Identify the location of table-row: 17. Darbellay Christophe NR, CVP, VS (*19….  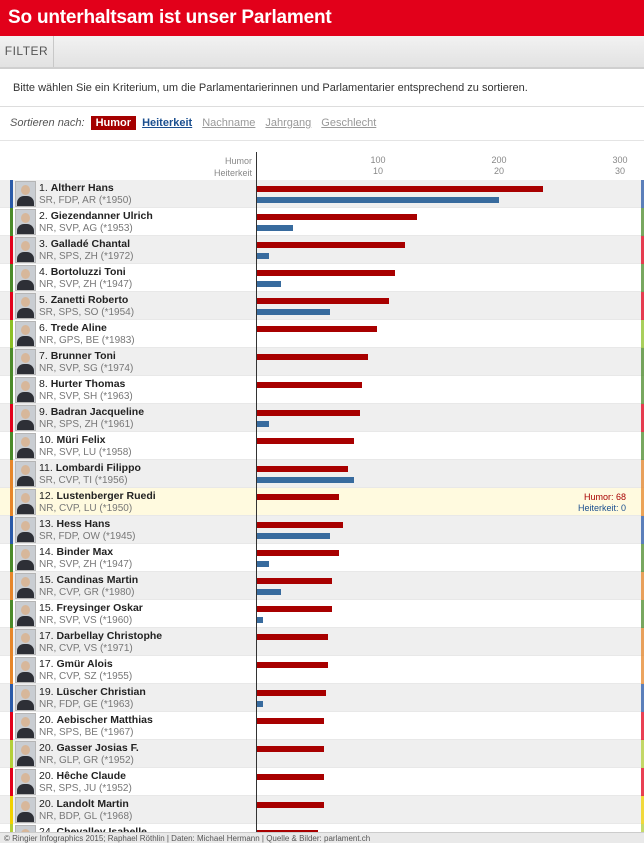
(322, 642).